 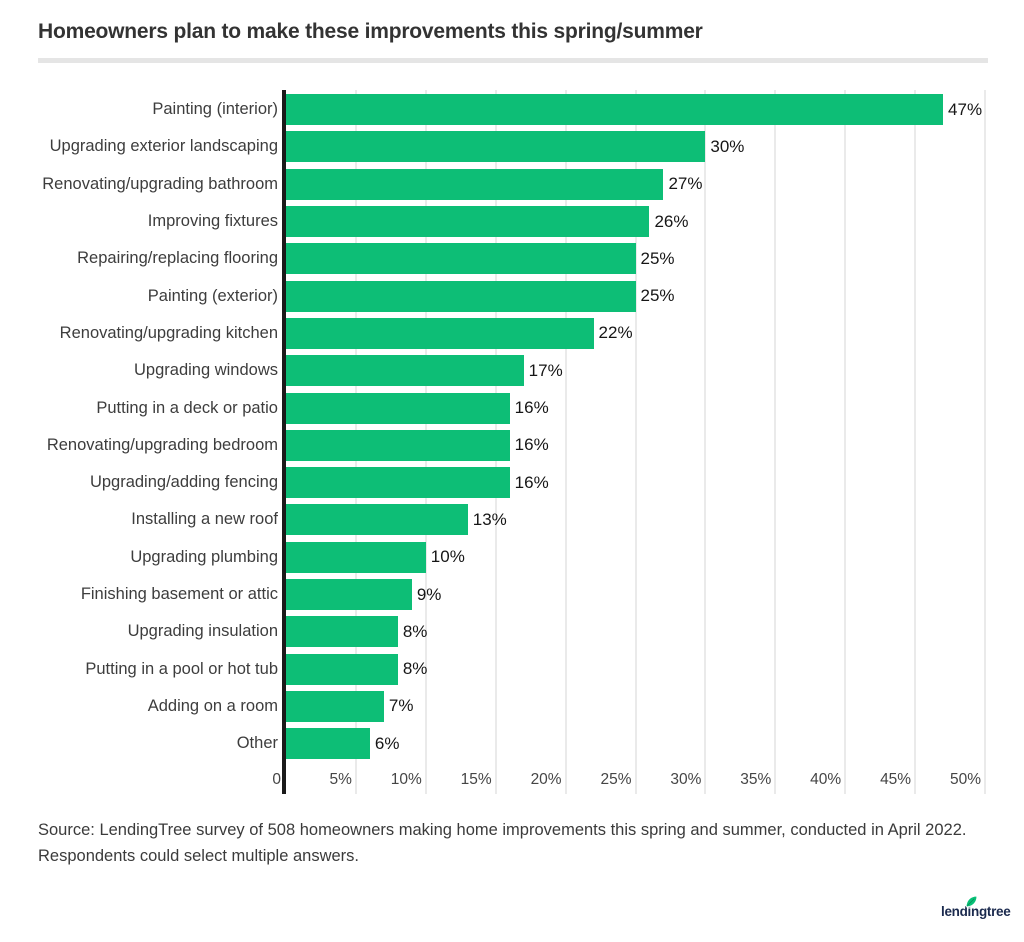 I want to click on bar-track: 6%, so click(x=635, y=744).